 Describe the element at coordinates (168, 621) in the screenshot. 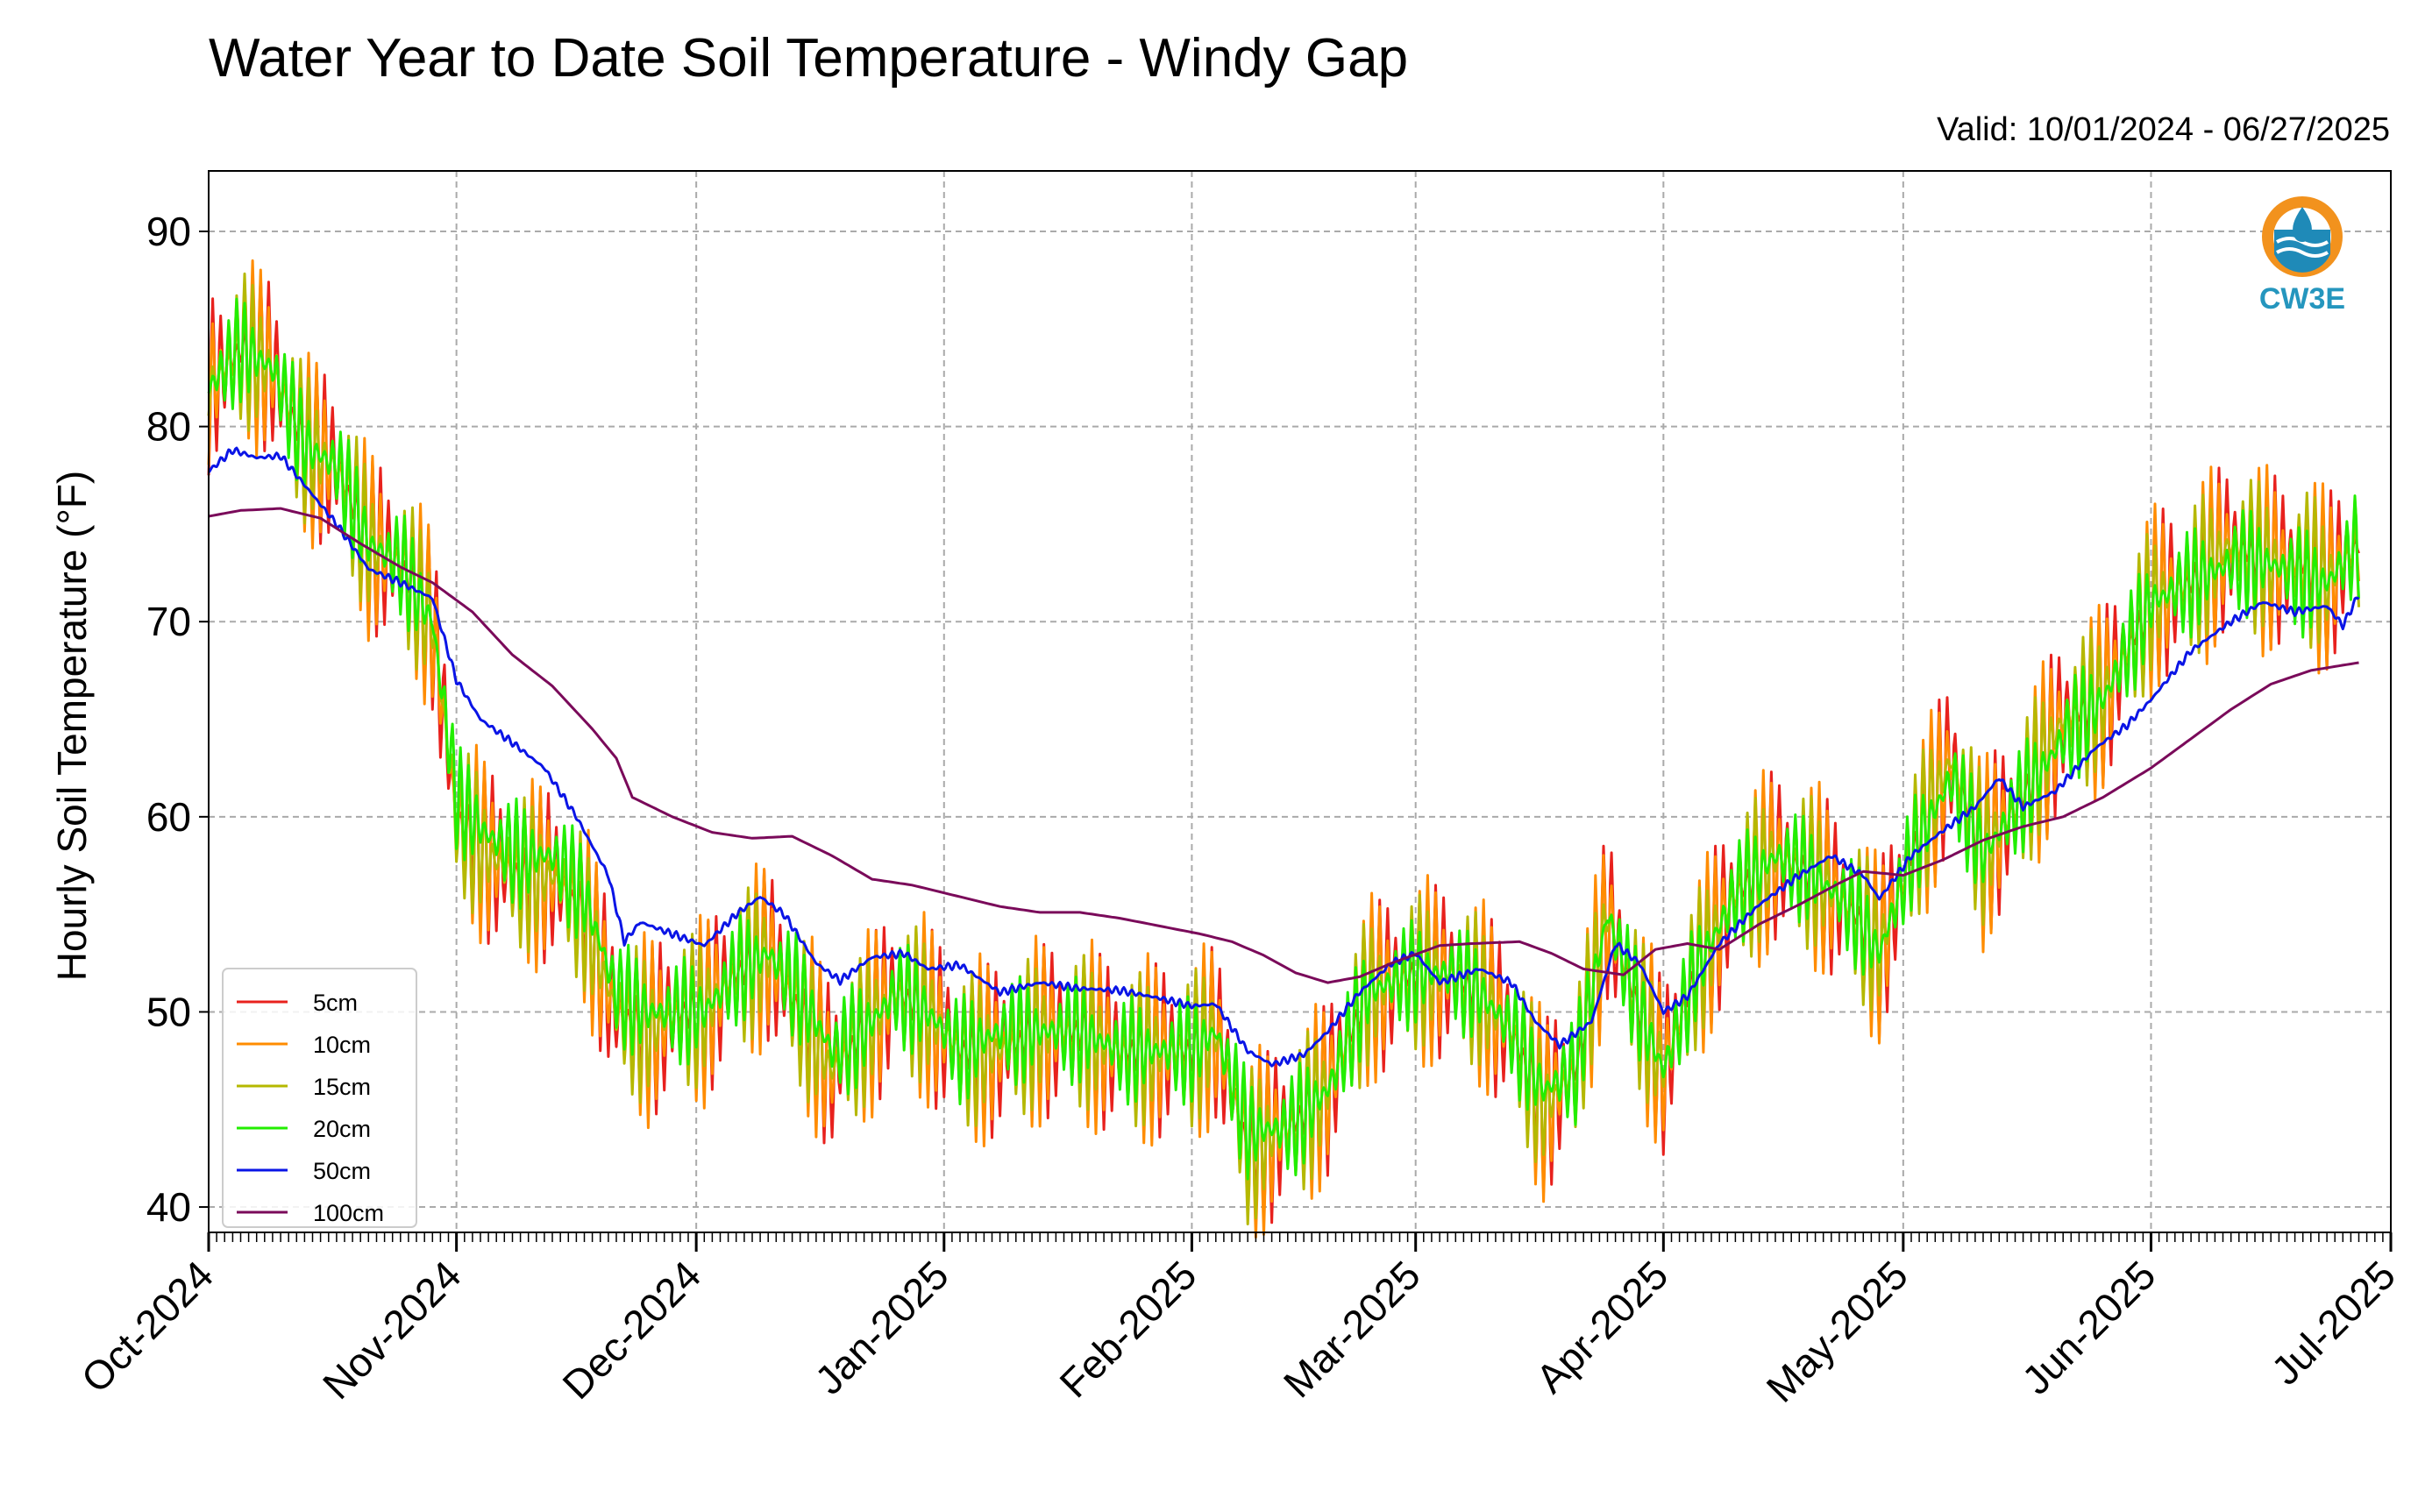

I see `y-tick-label: 70` at that location.